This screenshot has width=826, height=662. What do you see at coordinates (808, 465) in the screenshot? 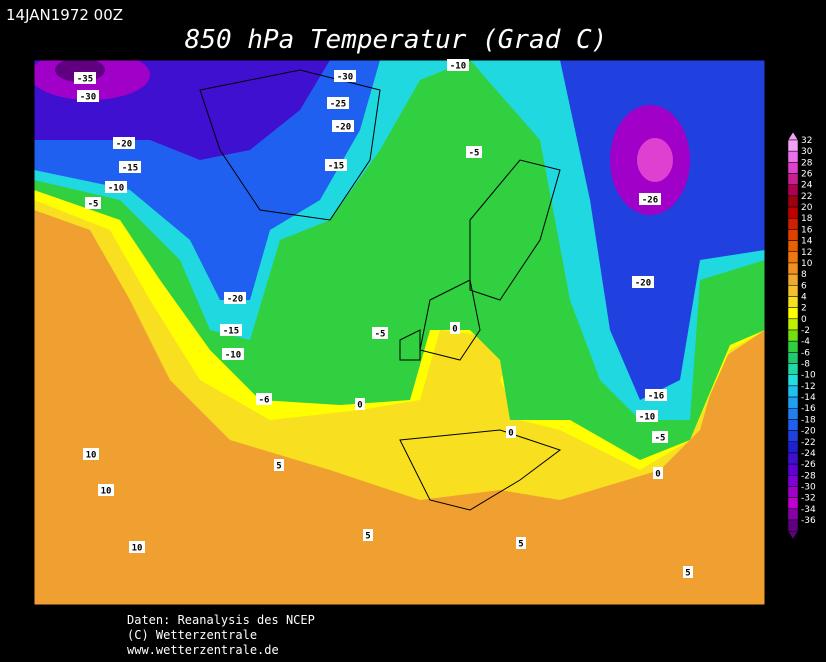
I see `colorbar-label: -26` at bounding box center [808, 465].